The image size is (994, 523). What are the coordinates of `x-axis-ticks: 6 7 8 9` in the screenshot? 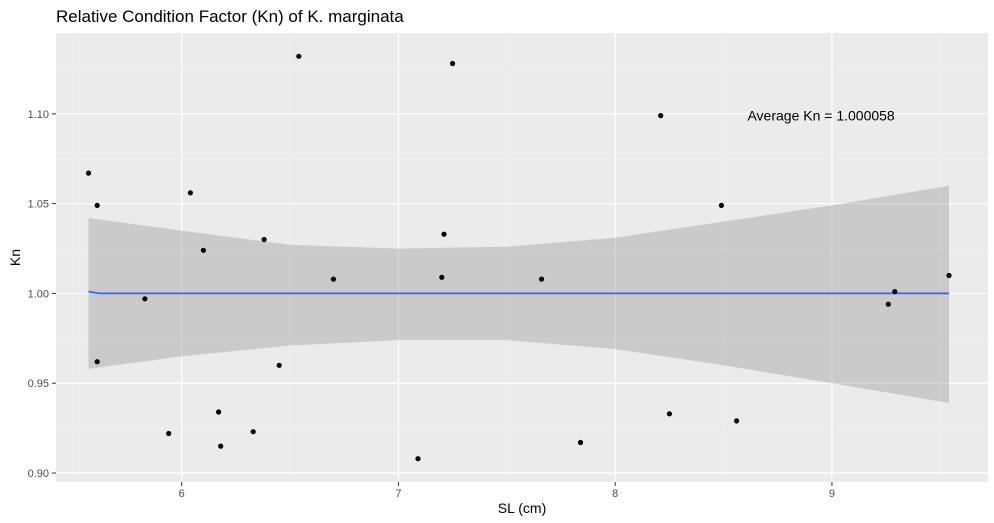 It's located at (507, 491).